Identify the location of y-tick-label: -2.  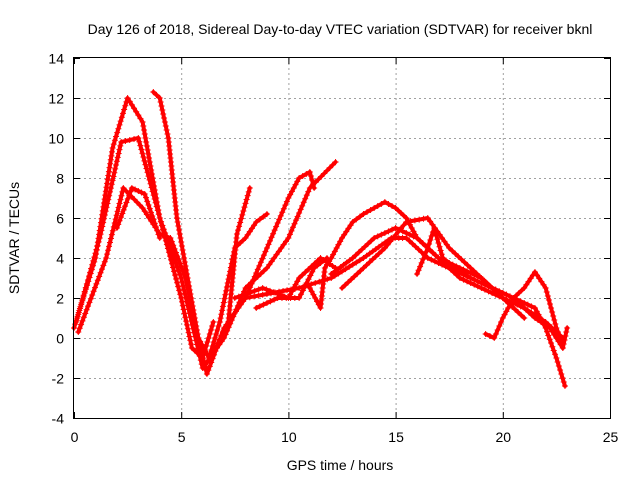
(58, 379).